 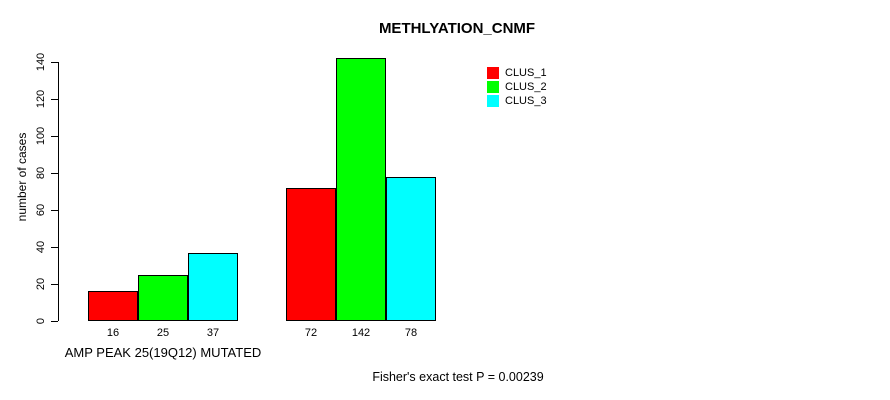 What do you see at coordinates (41, 210) in the screenshot?
I see `y-tick-label: 60` at bounding box center [41, 210].